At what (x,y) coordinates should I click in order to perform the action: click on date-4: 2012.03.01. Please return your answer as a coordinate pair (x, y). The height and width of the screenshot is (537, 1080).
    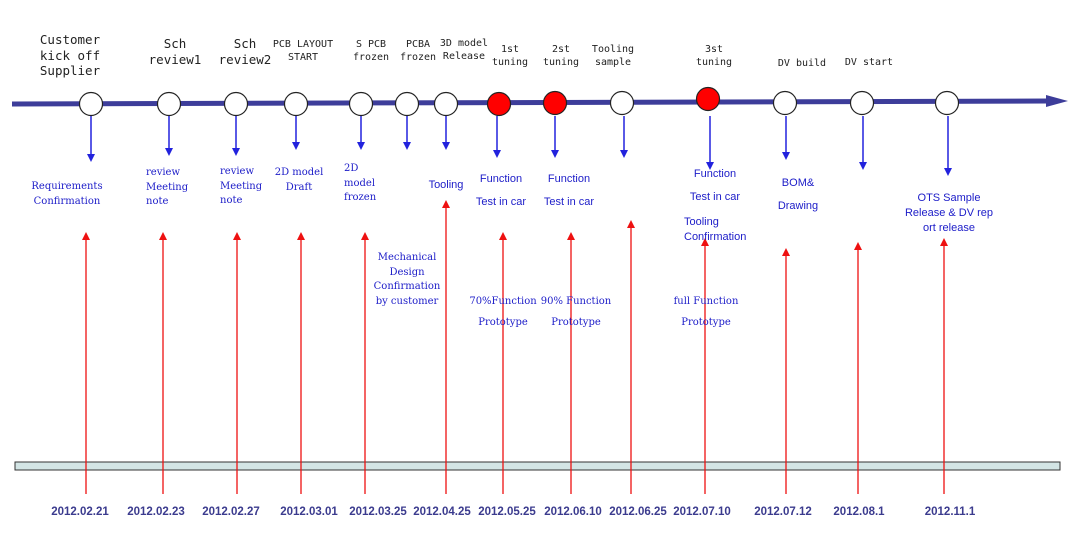
    Looking at the image, I should click on (309, 512).